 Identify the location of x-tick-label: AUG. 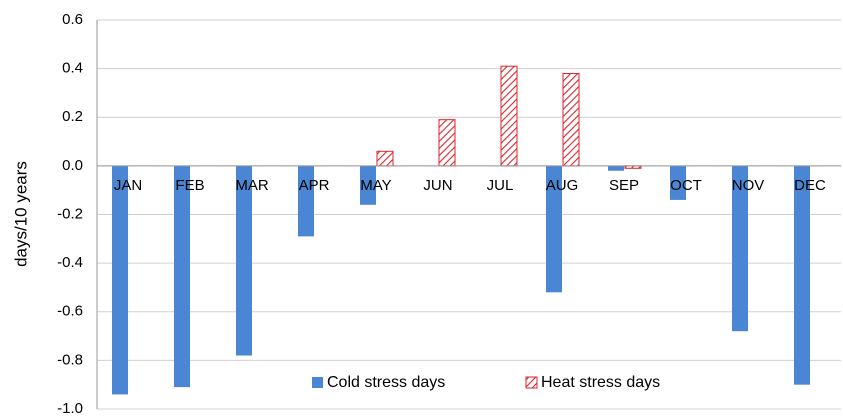
(562, 185).